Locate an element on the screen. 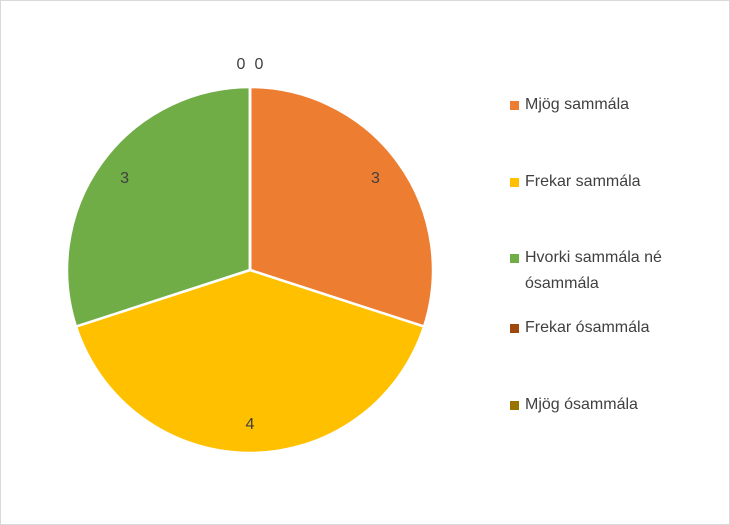 The width and height of the screenshot is (730, 525). legend-label: Mjög sammála is located at coordinates (577, 104).